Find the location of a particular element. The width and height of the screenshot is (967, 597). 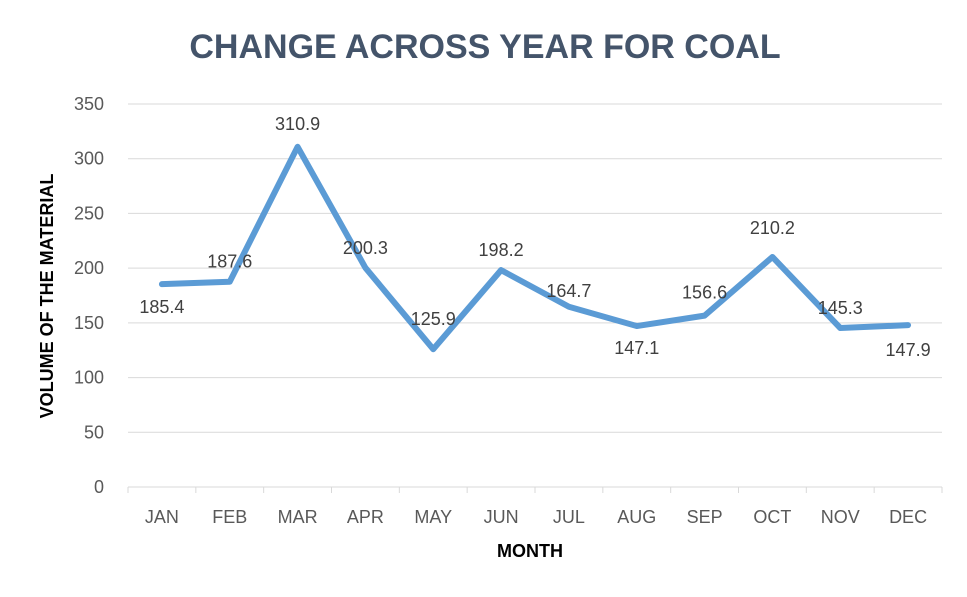

y-tick-label: 50 is located at coordinates (94, 432).